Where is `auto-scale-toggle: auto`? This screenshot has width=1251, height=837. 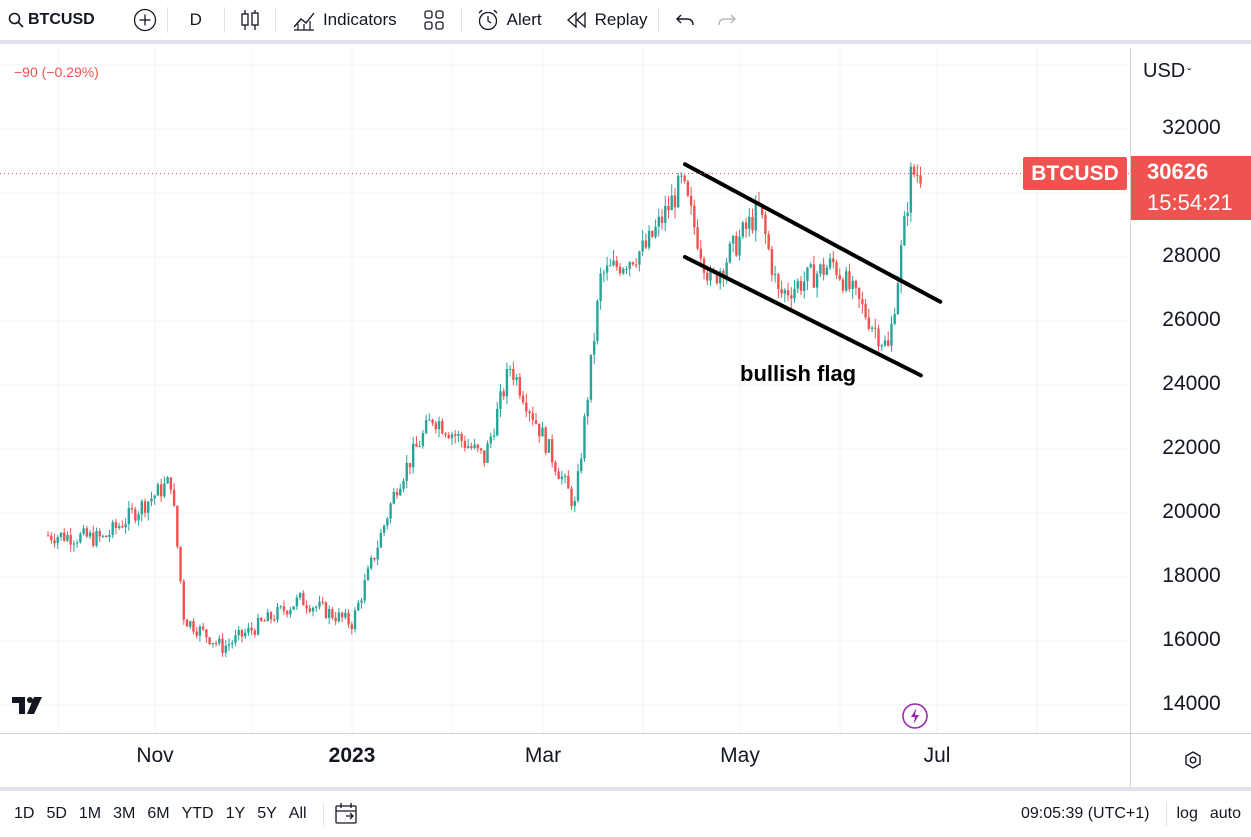
auto-scale-toggle: auto is located at coordinates (1225, 813).